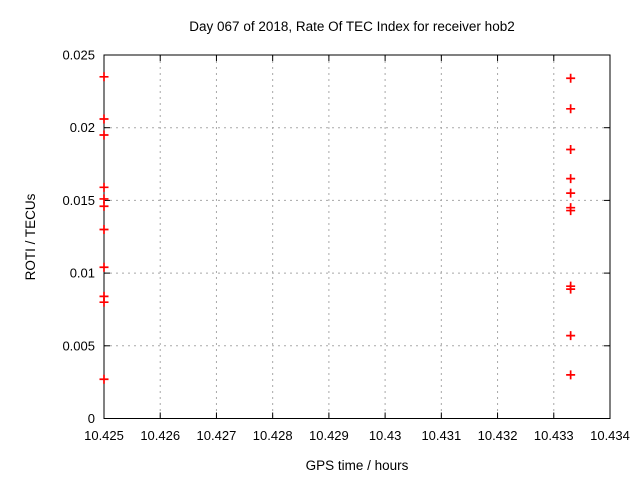 Image resolution: width=640 pixels, height=485 pixels. I want to click on x-tick-label: 10.425, so click(104, 435).